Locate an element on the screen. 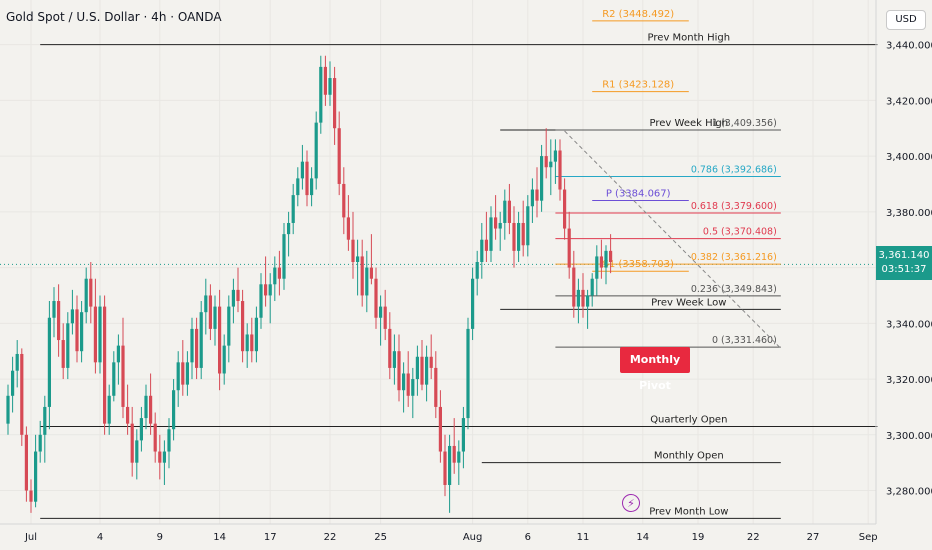 The height and width of the screenshot is (550, 932). x-tick-label: 17 is located at coordinates (270, 537).